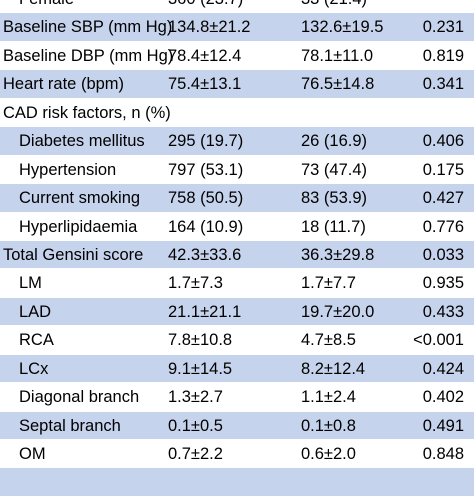  Describe the element at coordinates (36, 340) in the screenshot. I see `row-label: RCA` at that location.